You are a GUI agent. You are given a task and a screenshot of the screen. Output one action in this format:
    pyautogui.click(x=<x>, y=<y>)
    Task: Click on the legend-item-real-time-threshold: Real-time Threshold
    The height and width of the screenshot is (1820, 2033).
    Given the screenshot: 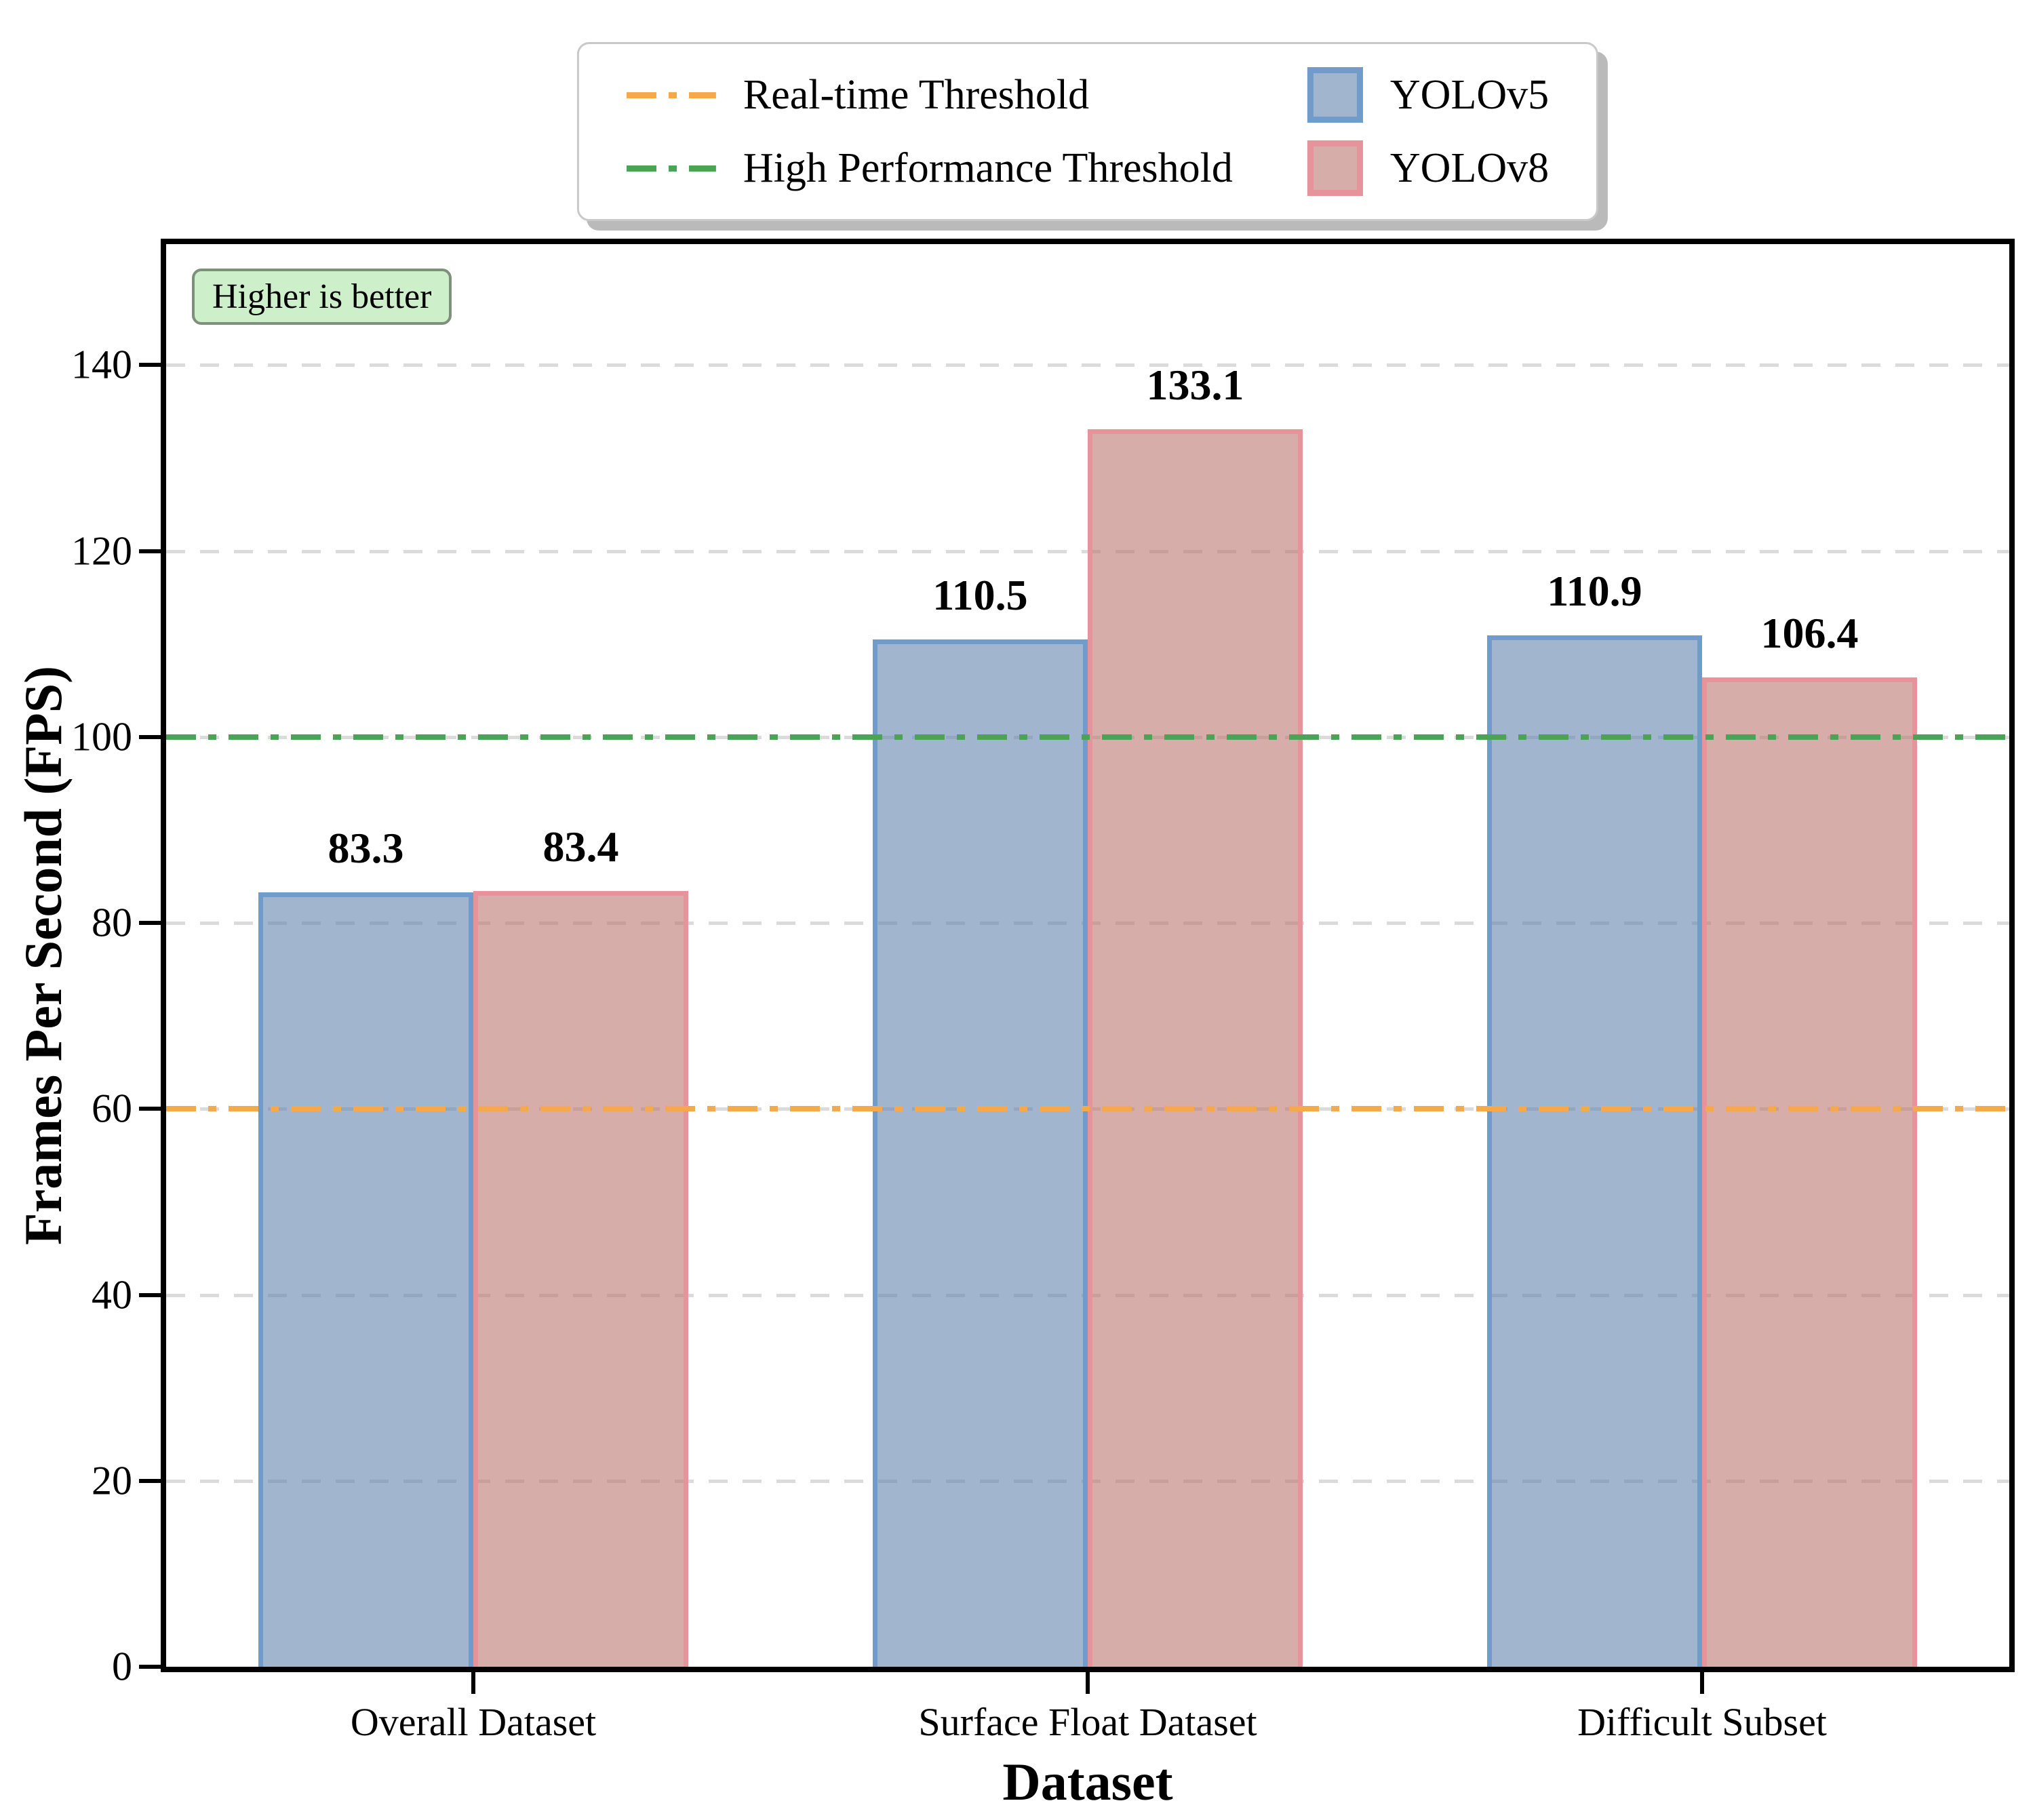 What is the action you would take?
    pyautogui.click(x=929, y=95)
    